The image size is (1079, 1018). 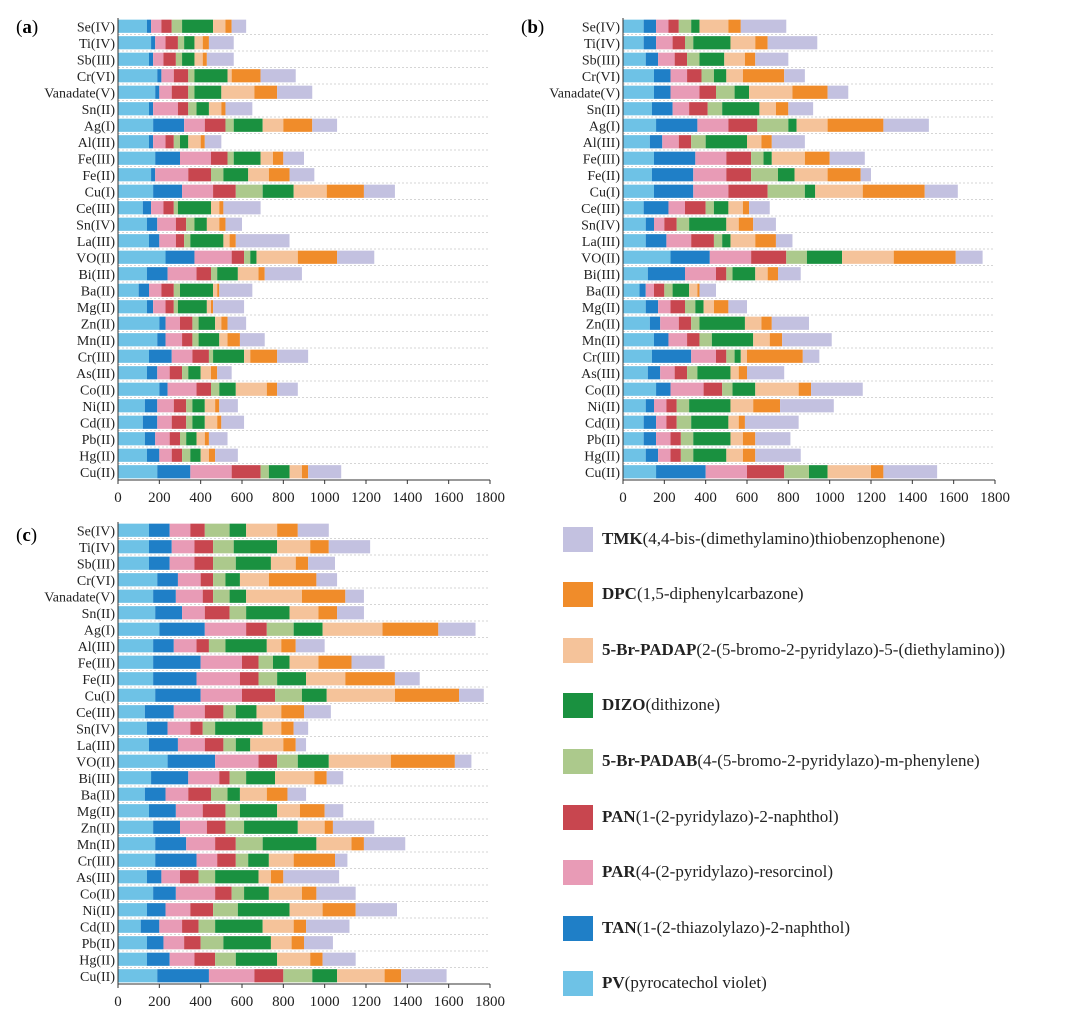 What do you see at coordinates (169, 142) in the screenshot?
I see `bar-segment-pan-al-iii` at bounding box center [169, 142].